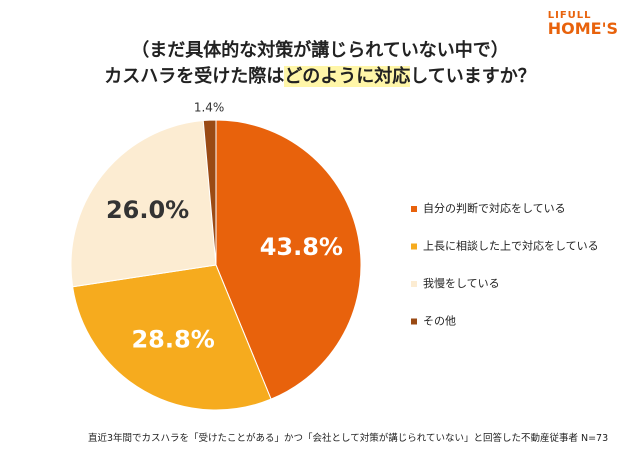  Describe the element at coordinates (347, 76) in the screenshot. I see `title-highlight: どのように対応` at that location.